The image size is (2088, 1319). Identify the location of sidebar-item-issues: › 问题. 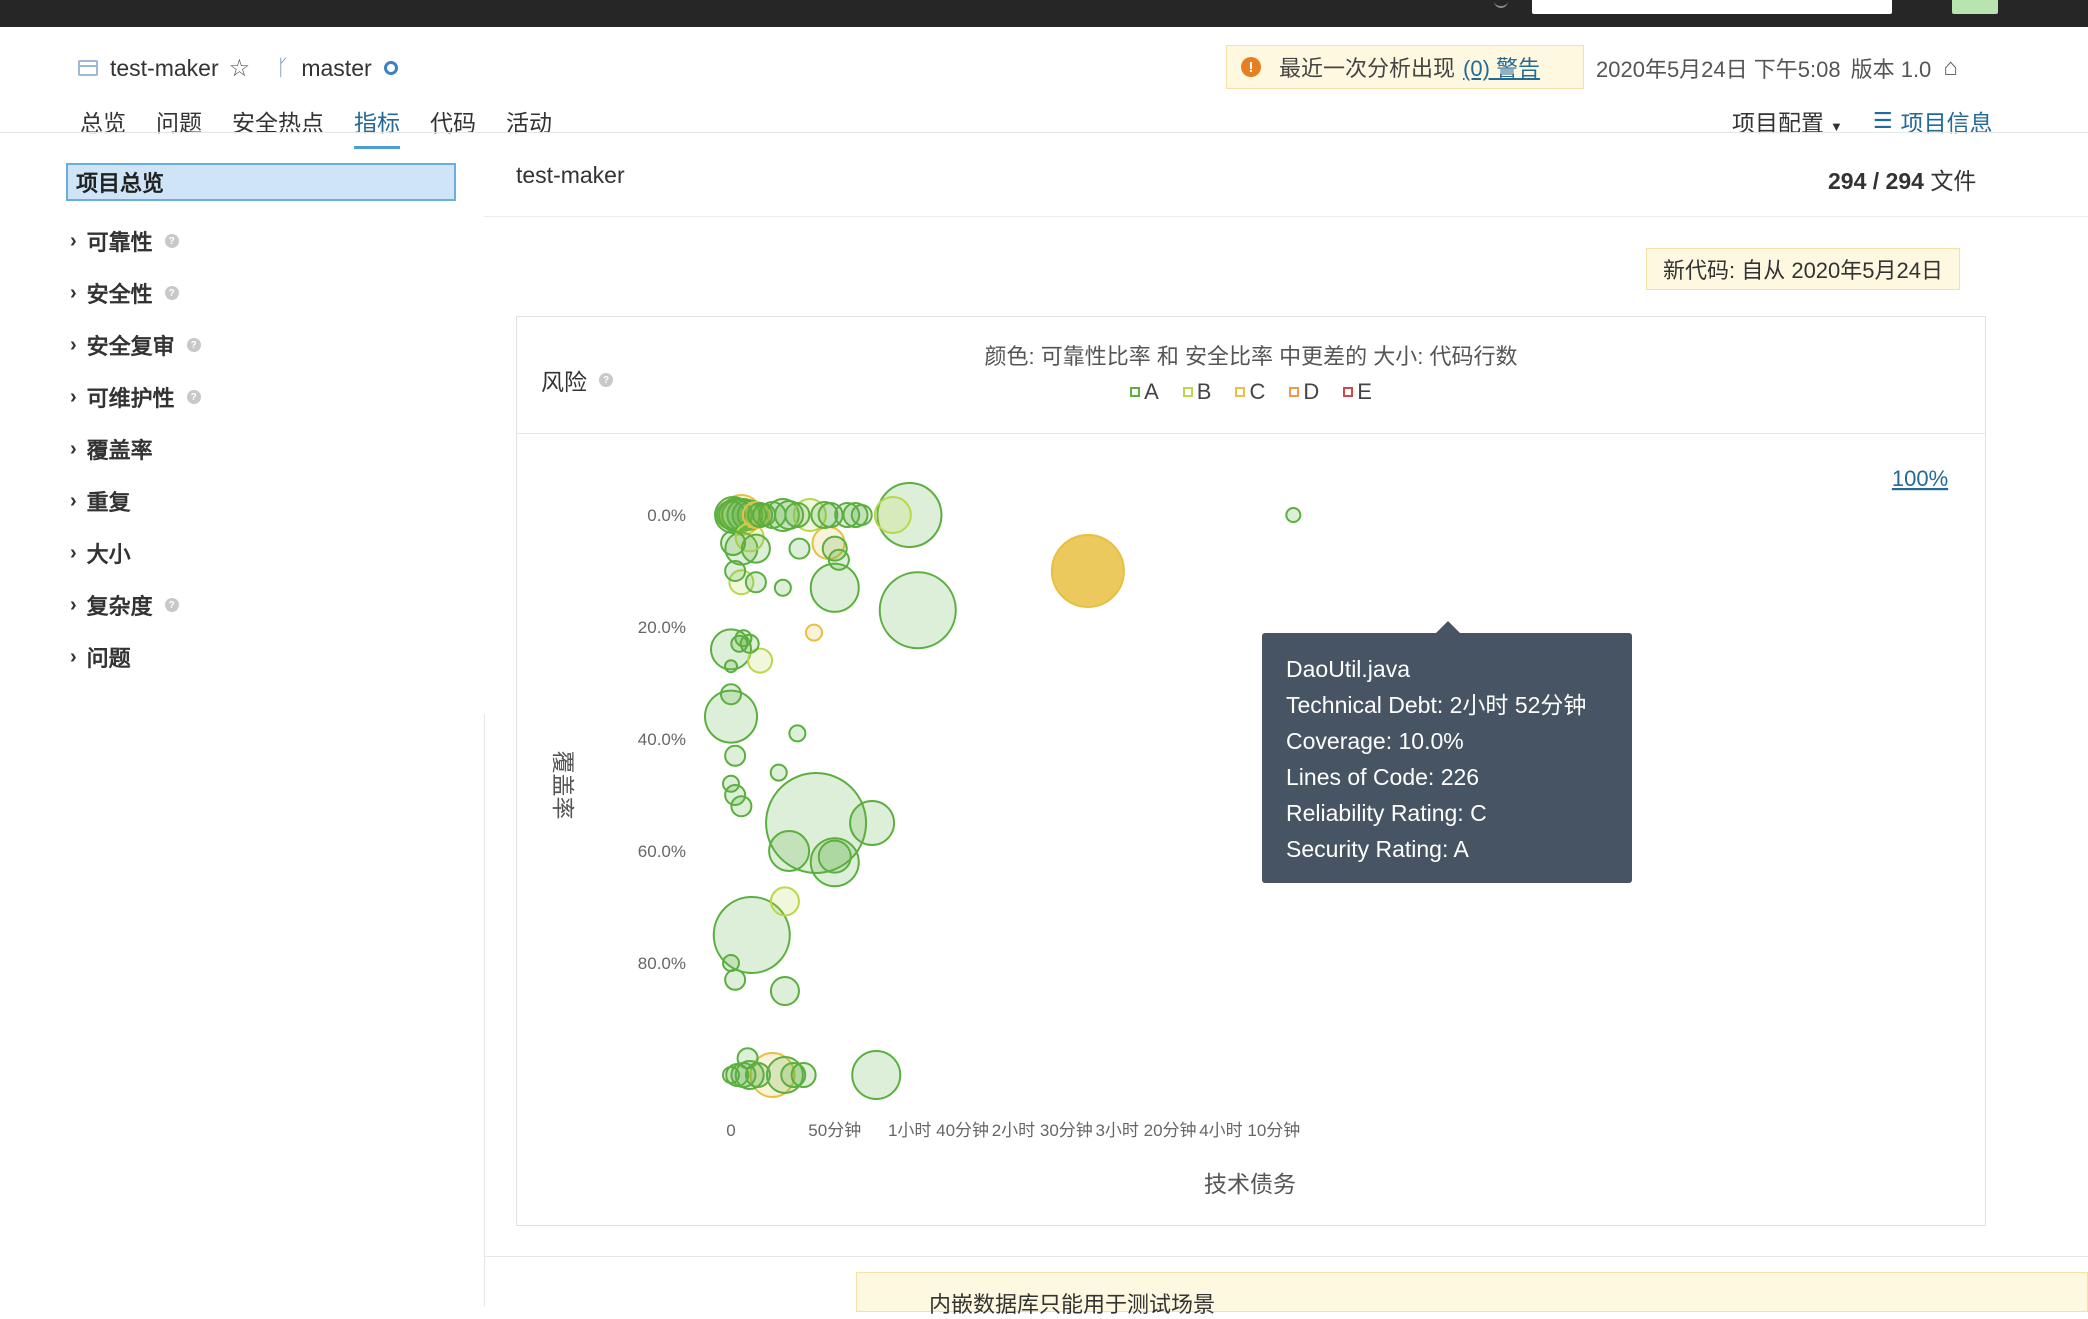
(100, 657).